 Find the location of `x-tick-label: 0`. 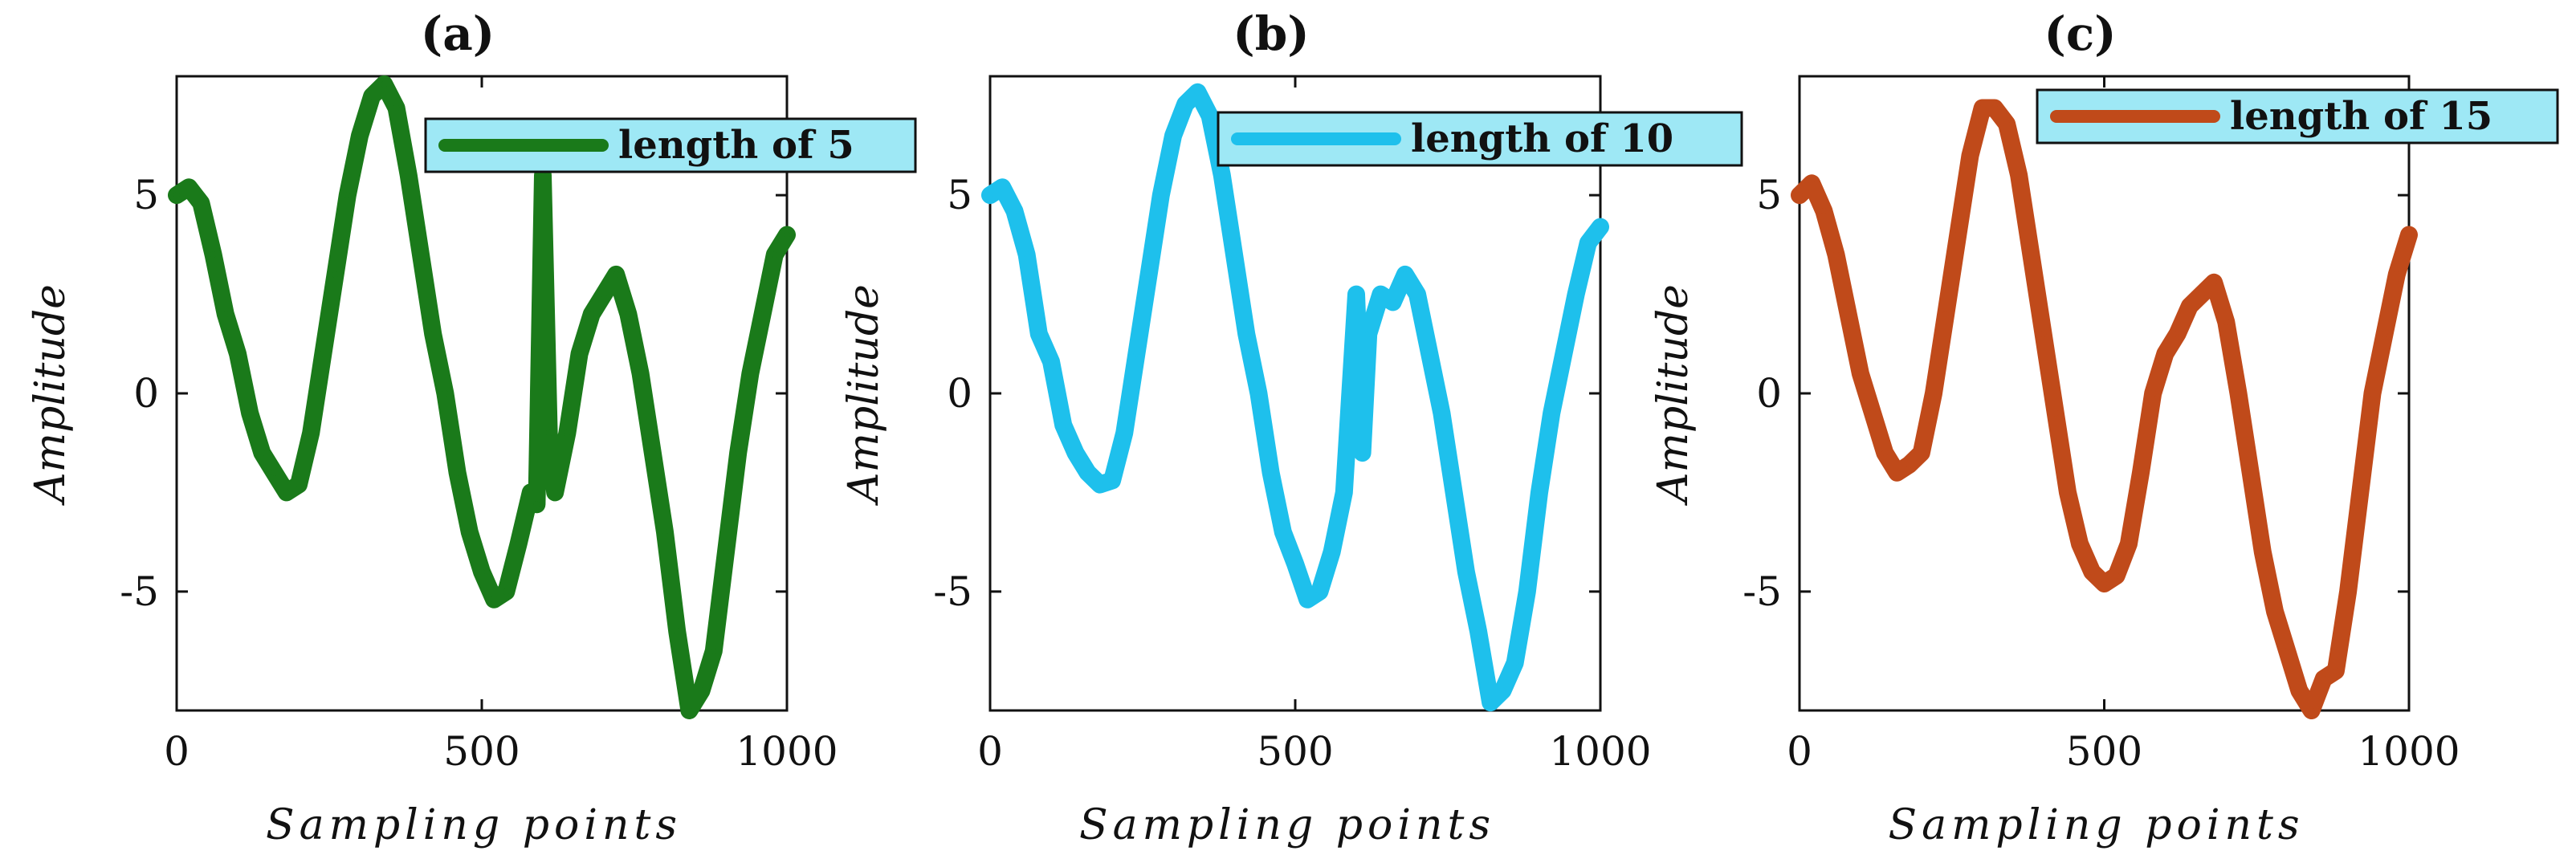

x-tick-label: 0 is located at coordinates (177, 751).